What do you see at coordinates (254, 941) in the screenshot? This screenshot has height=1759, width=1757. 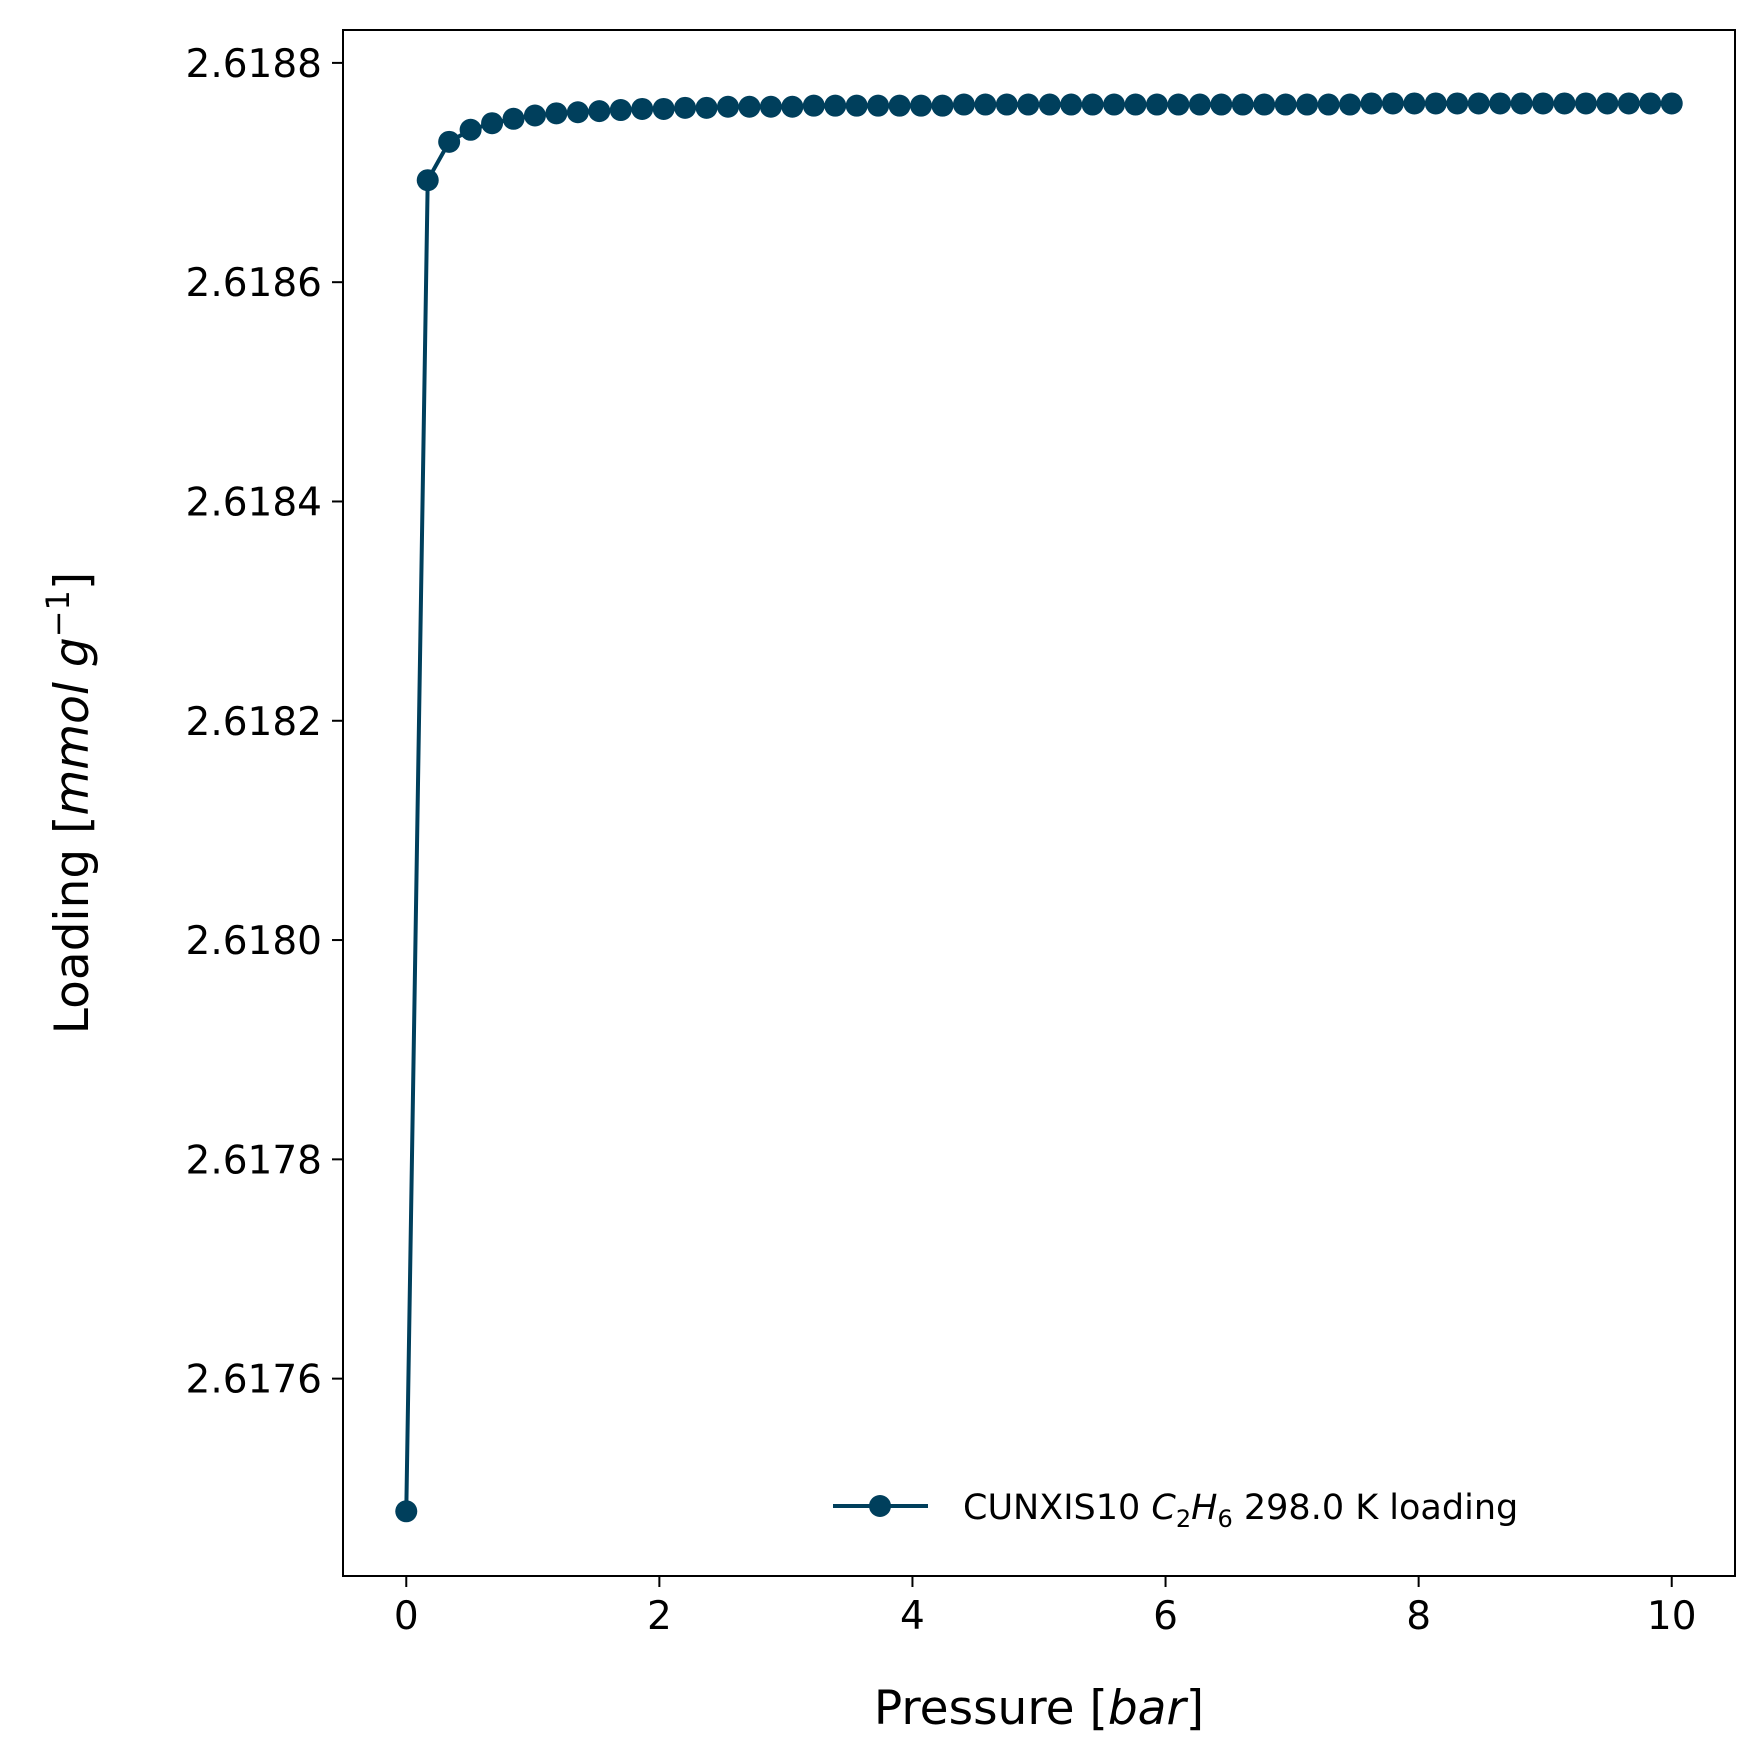 I see `y-tick-label: 2.6180` at bounding box center [254, 941].